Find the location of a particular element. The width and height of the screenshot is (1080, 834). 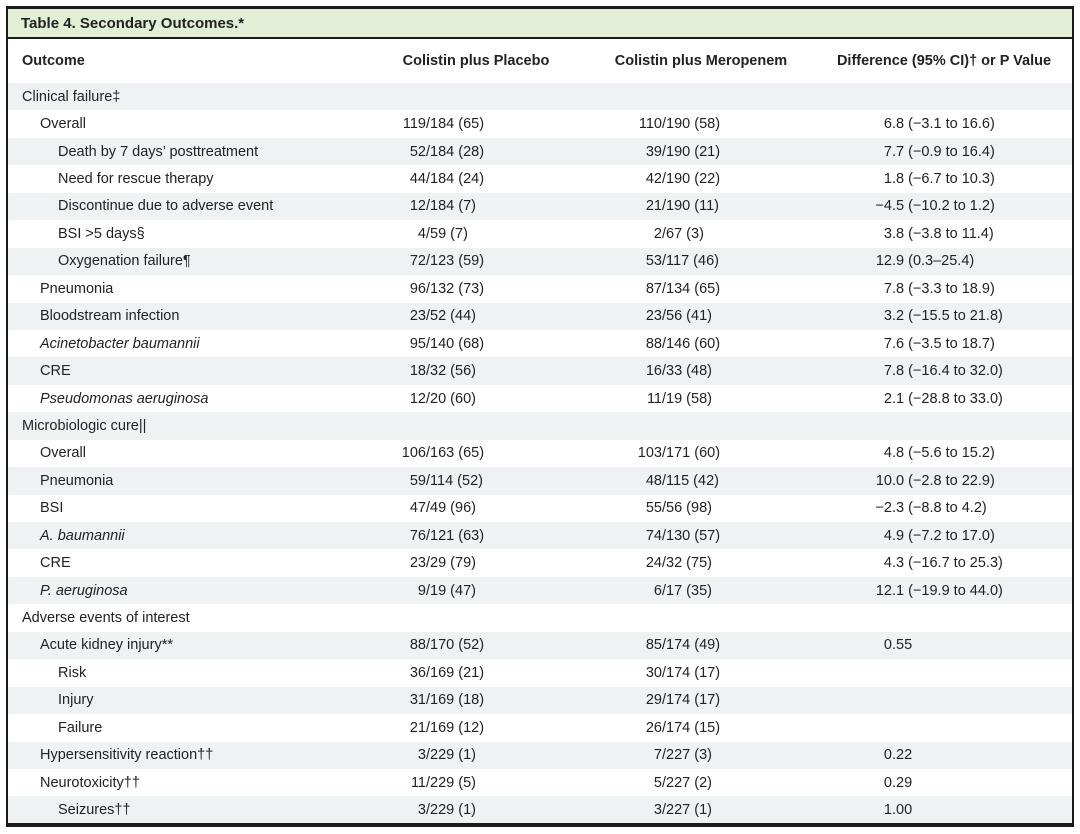

difference-fraction-ci: .29 is located at coordinates (902, 782).